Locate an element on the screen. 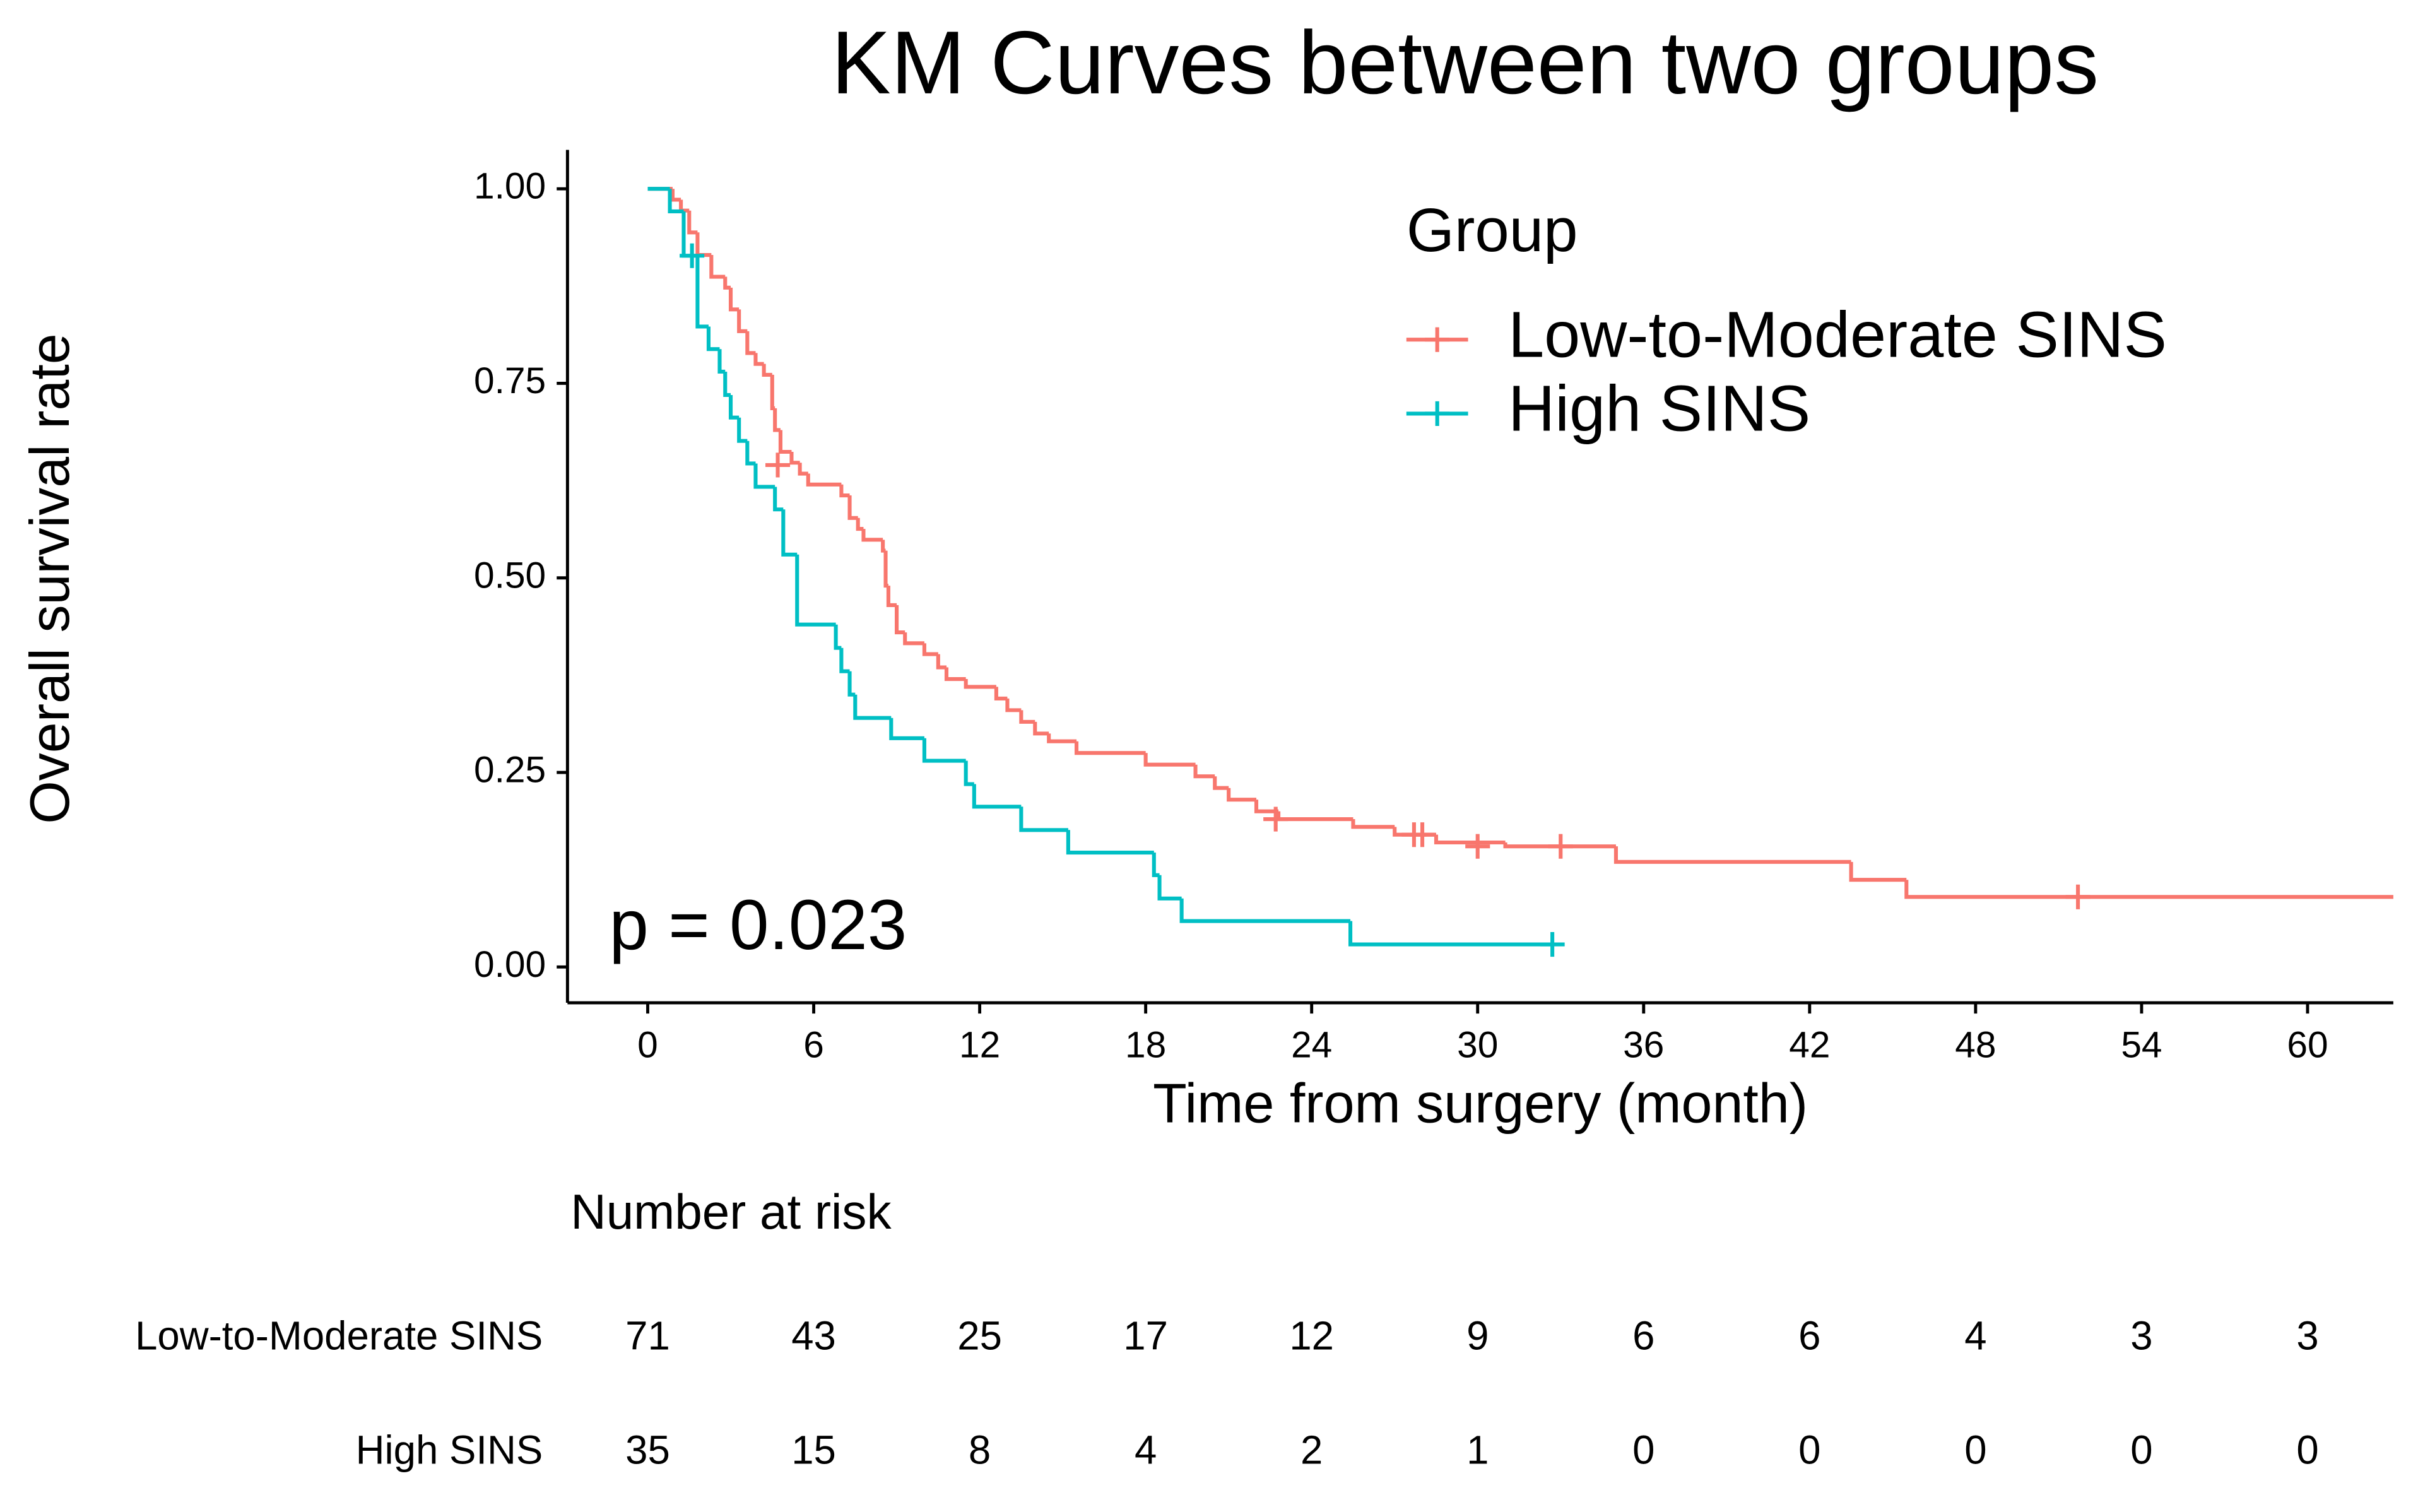  risk-table-title: Number at risk is located at coordinates (731, 1211).